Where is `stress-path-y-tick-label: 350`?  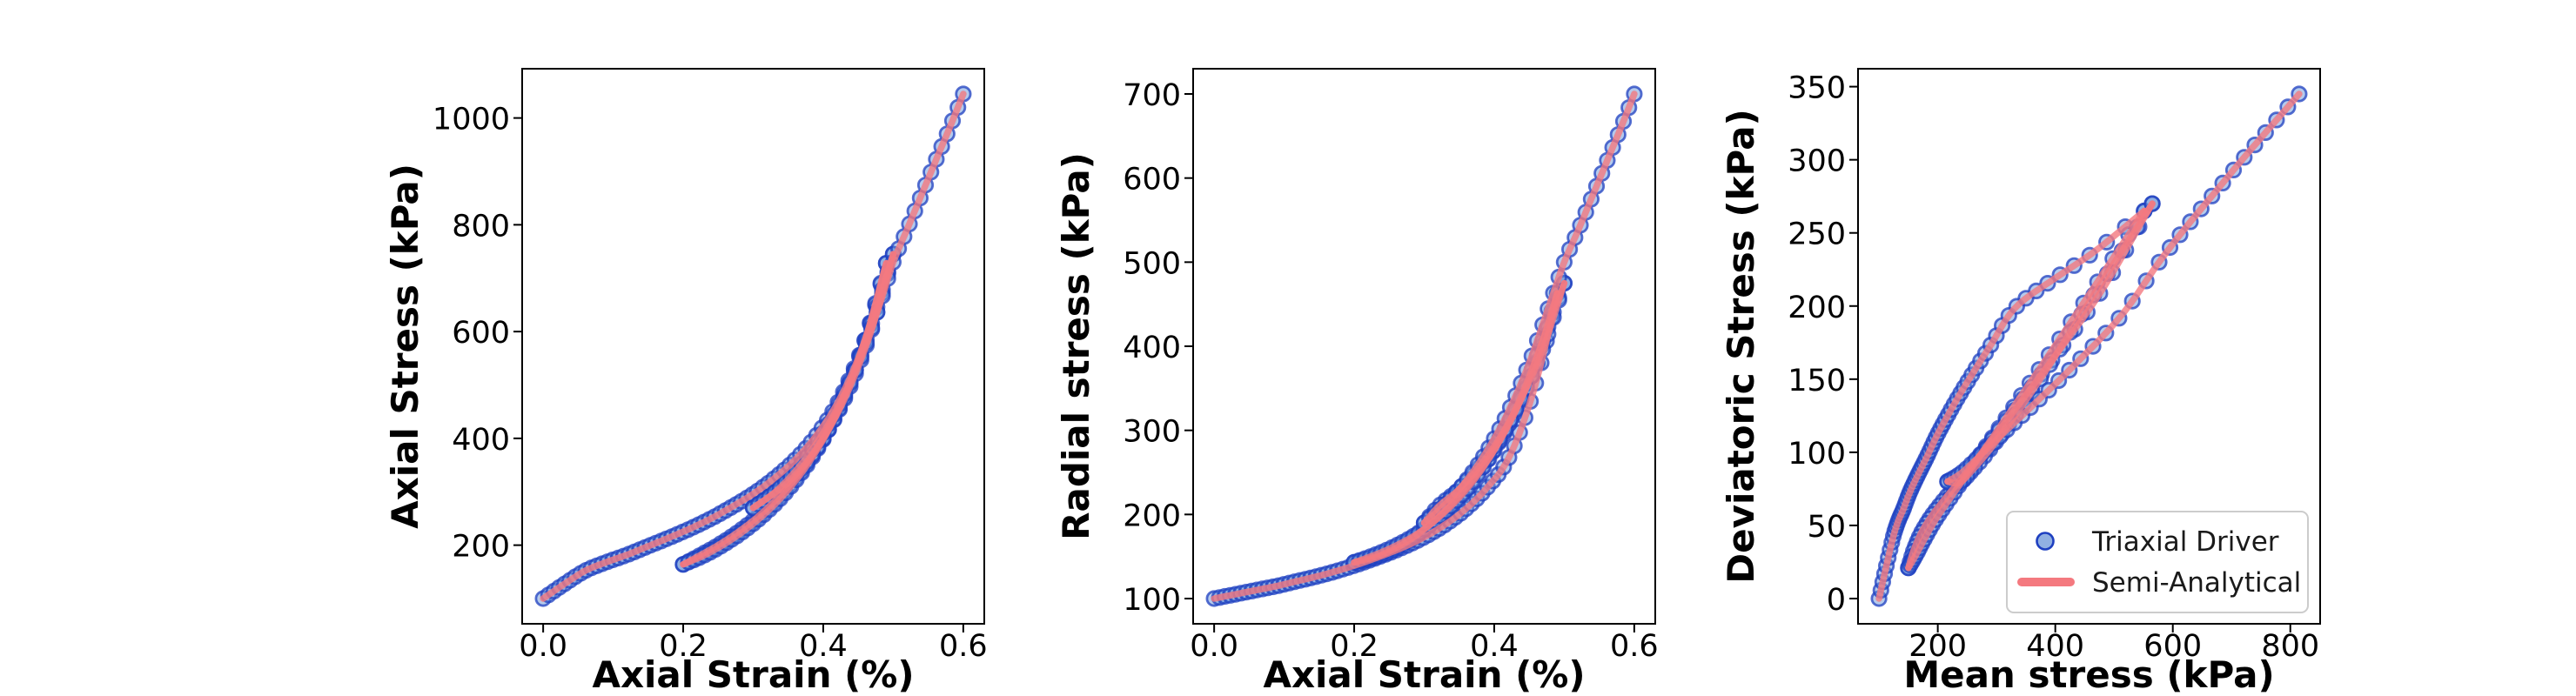
stress-path-y-tick-label: 350 is located at coordinates (1817, 88).